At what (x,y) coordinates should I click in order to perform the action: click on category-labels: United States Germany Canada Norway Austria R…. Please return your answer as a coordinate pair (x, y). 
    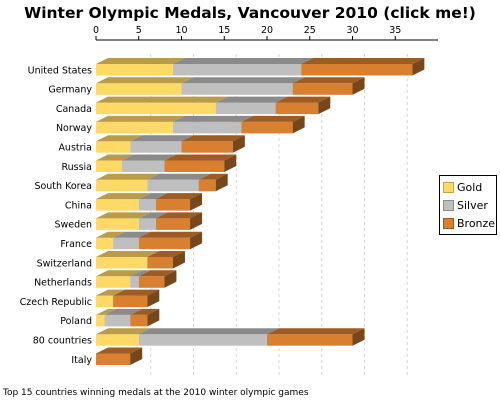
    Looking at the image, I should click on (56, 215).